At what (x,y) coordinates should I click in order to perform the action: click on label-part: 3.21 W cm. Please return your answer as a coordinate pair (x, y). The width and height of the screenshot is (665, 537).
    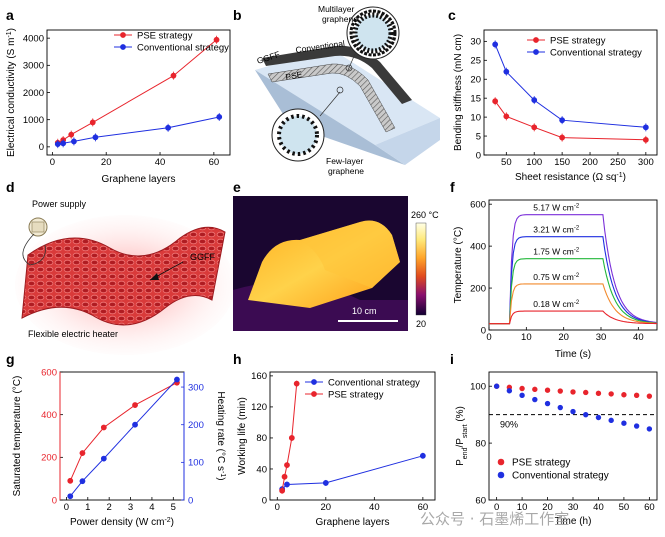
    Looking at the image, I should click on (553, 230).